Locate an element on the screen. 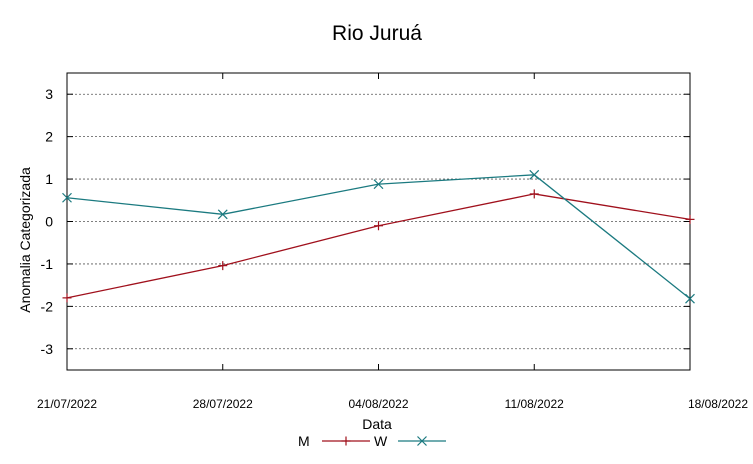 The width and height of the screenshot is (753, 464). x-tick-label: 04/08/2022 is located at coordinates (378, 404).